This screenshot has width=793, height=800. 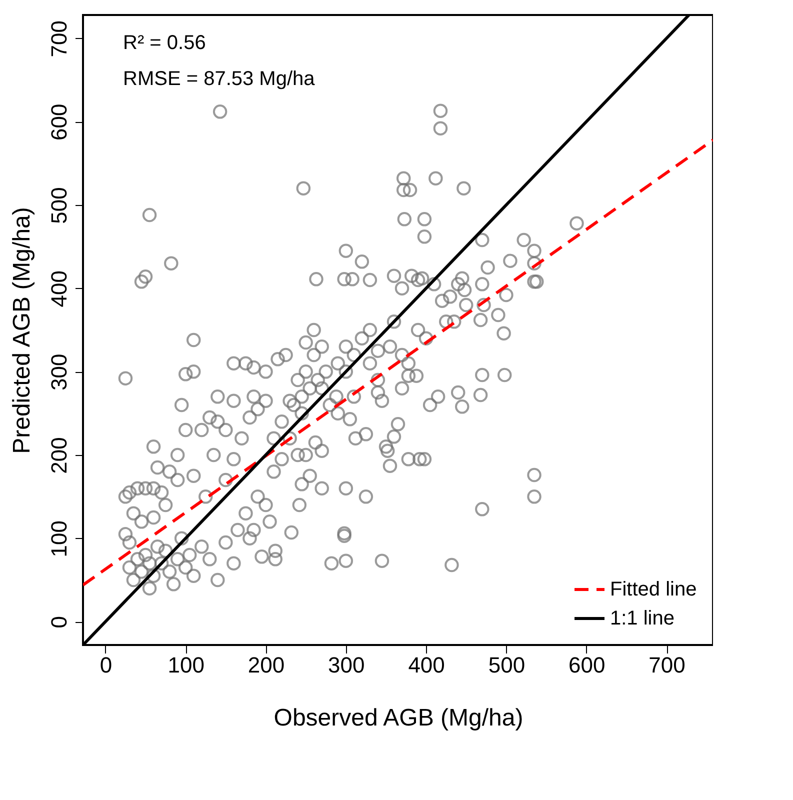 I want to click on x-tick-label: 400, so click(x=426, y=665).